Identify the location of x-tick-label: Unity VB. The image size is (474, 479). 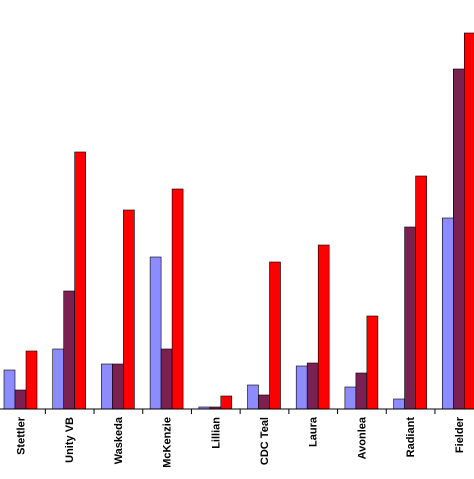
(70, 440).